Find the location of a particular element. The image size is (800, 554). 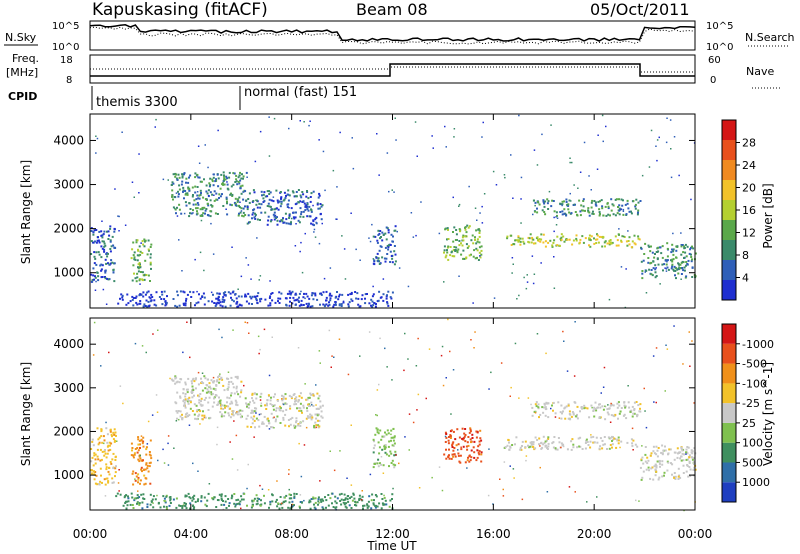

nsky-tick-bottom: 10^0 is located at coordinates (65, 47).